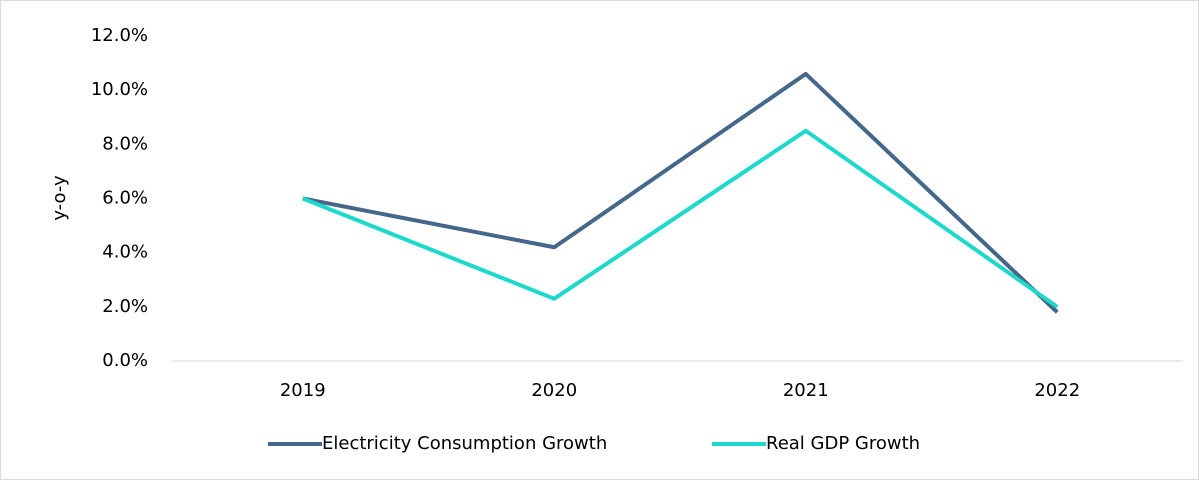  I want to click on y-tick-label: 0.0%, so click(125, 360).